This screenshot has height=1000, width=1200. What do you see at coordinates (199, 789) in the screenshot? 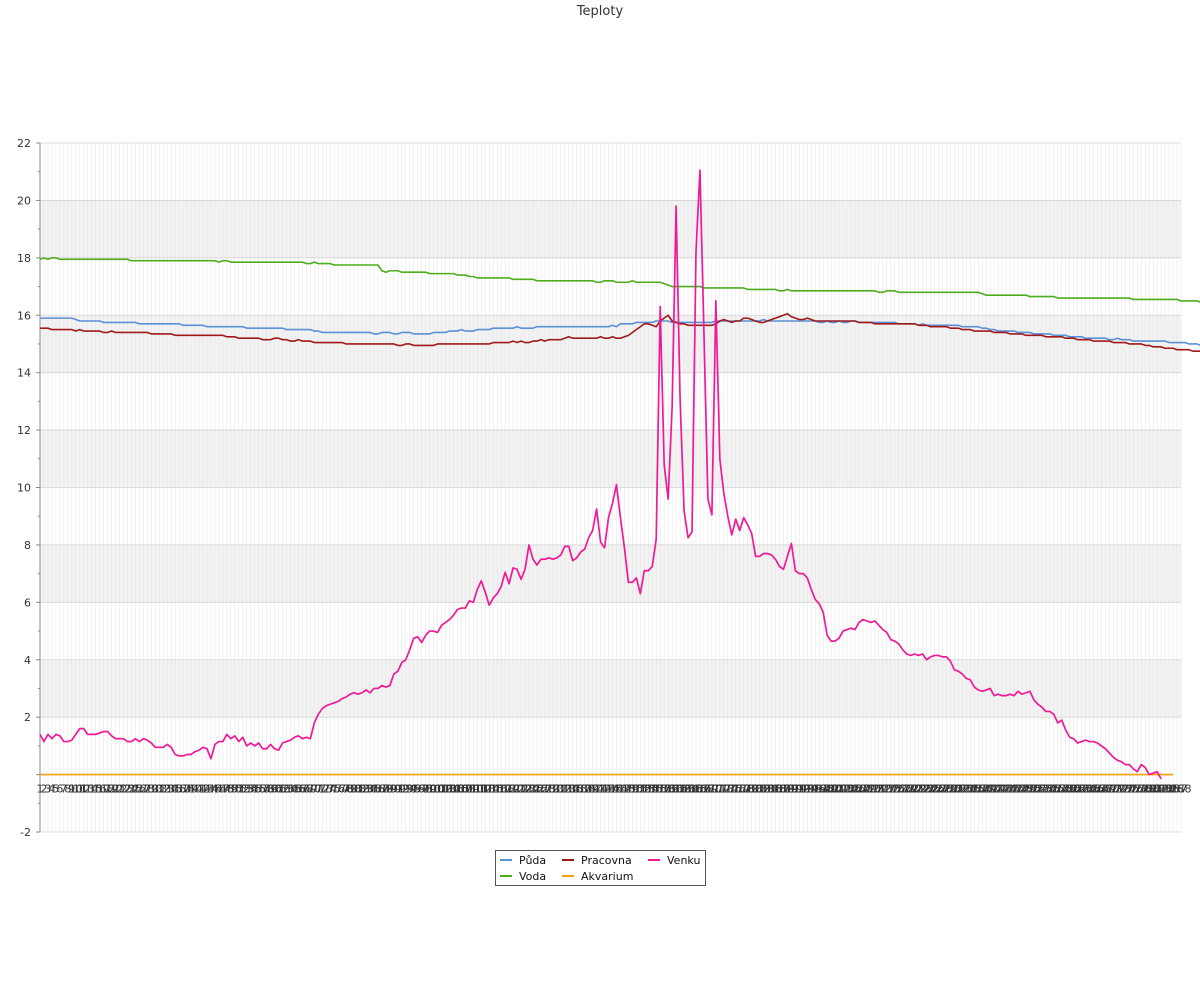
I see `x-tick-label: 41` at bounding box center [199, 789].